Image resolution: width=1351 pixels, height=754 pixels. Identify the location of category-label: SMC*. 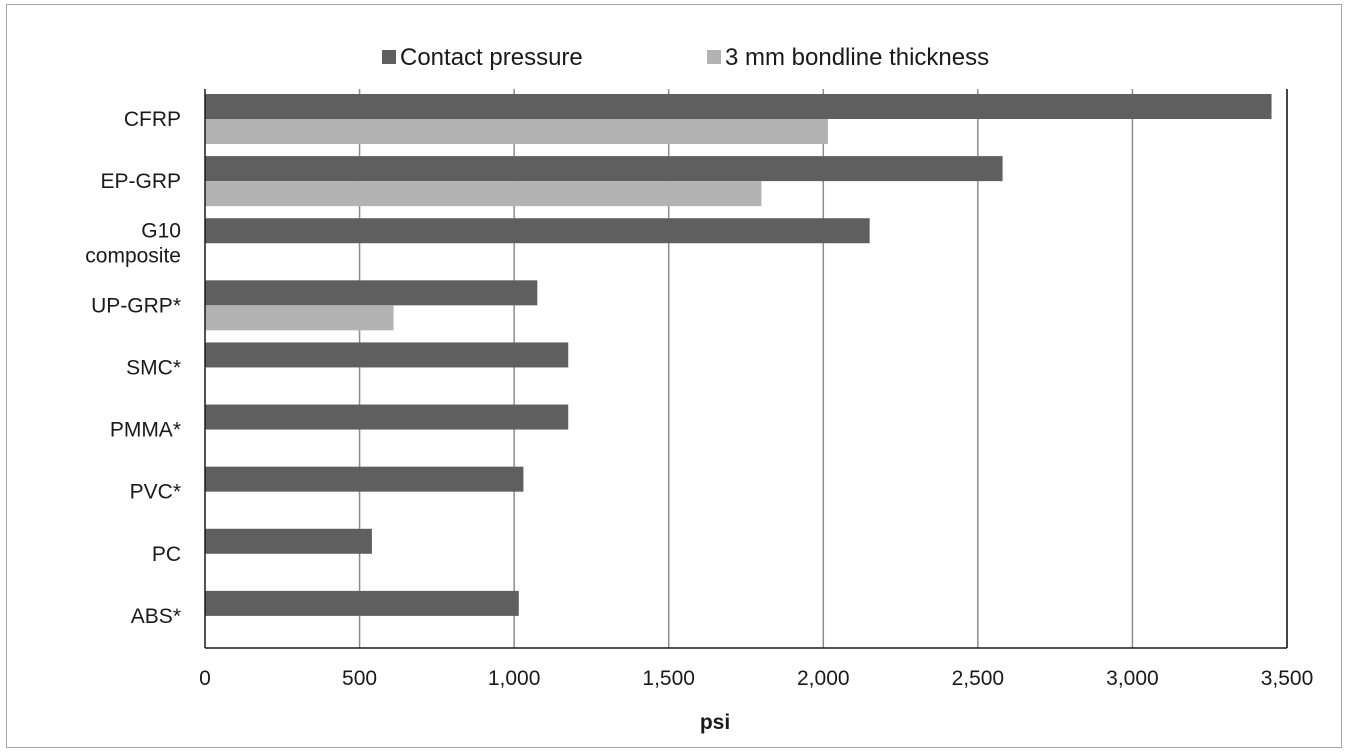
(153, 367).